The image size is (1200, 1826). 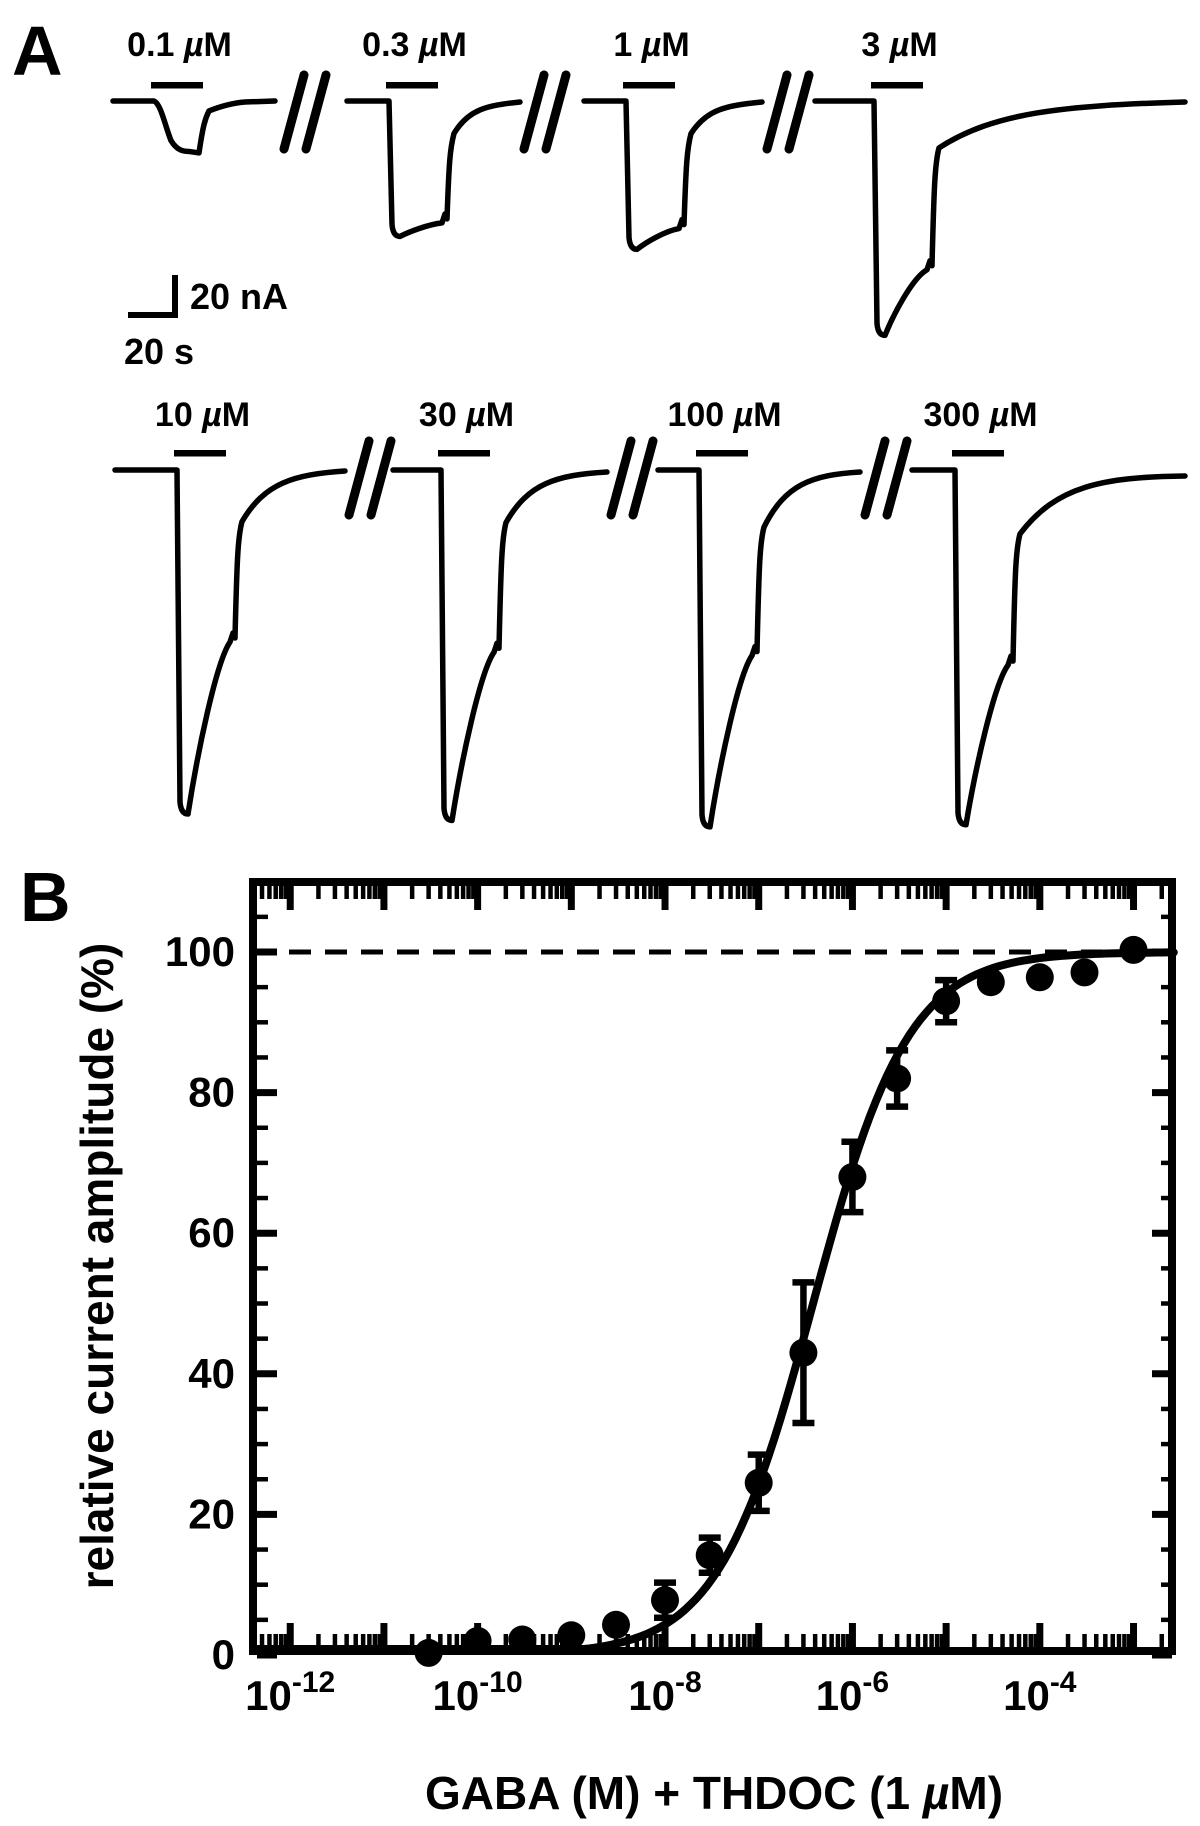 What do you see at coordinates (200, 1303) in the screenshot?
I see `y-tick-labels: 0 20 40 60 80 100` at bounding box center [200, 1303].